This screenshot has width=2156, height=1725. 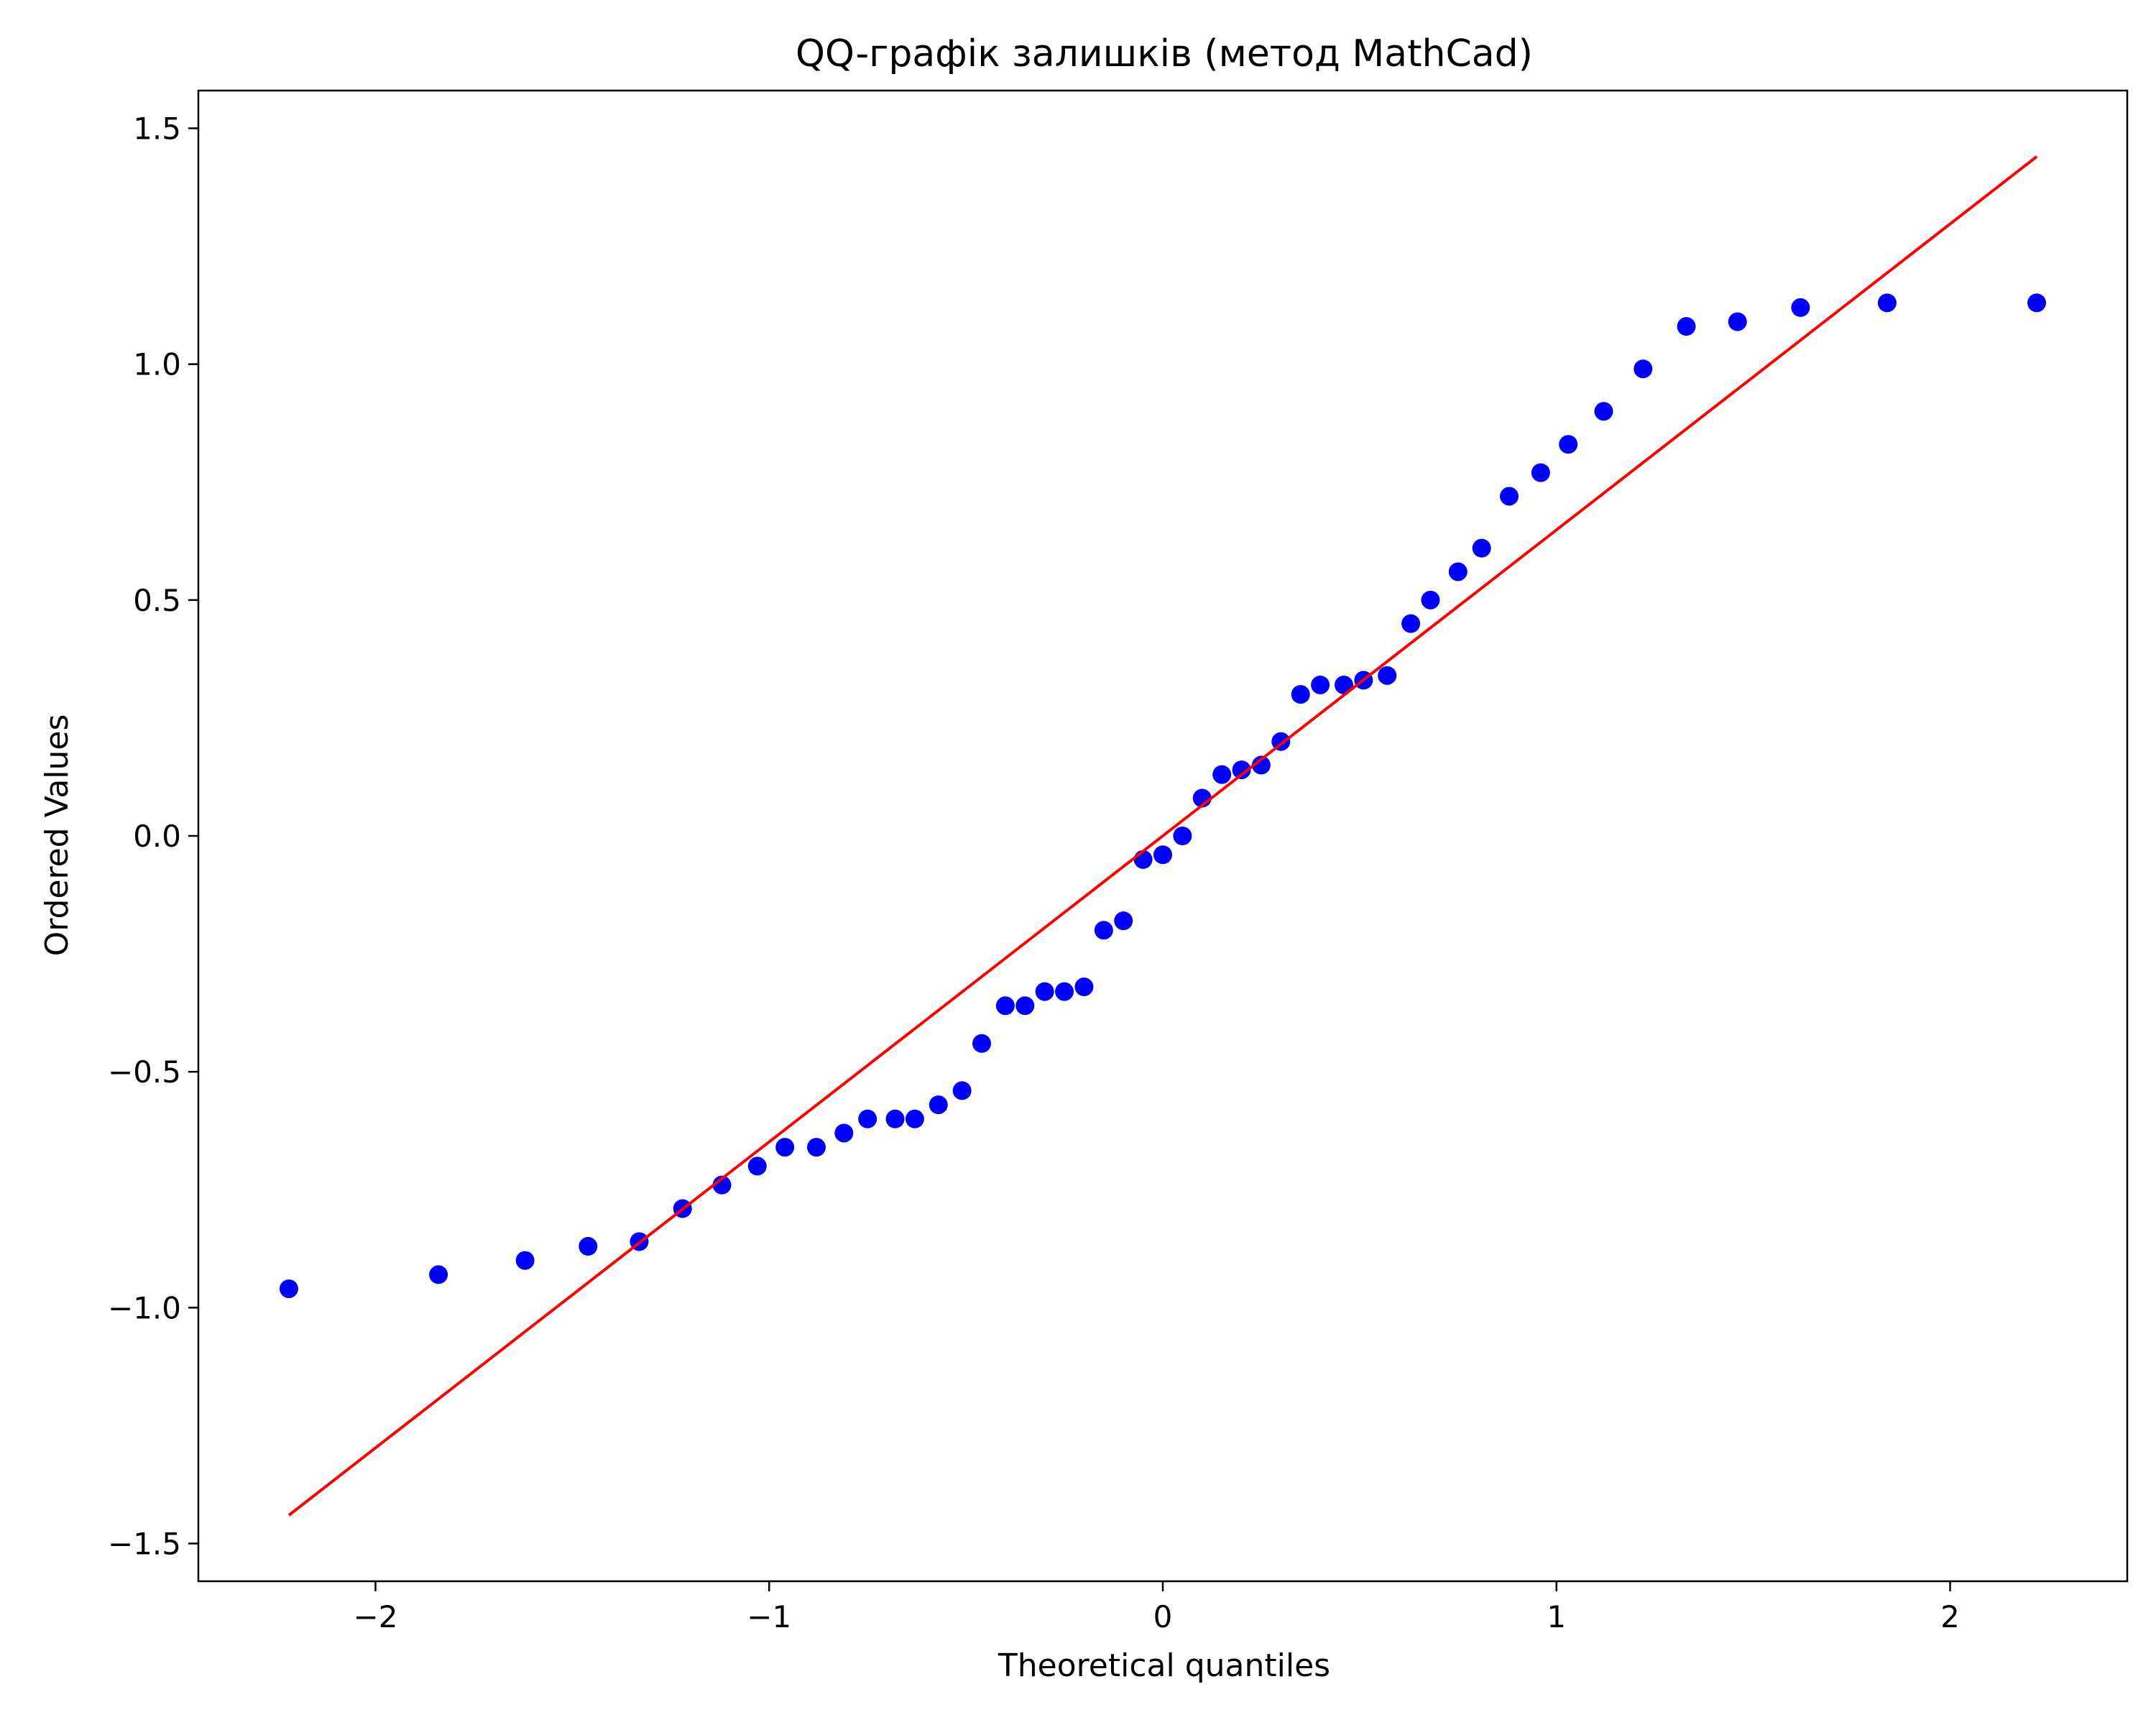 I want to click on x-tick-label: 0, so click(x=1163, y=1616).